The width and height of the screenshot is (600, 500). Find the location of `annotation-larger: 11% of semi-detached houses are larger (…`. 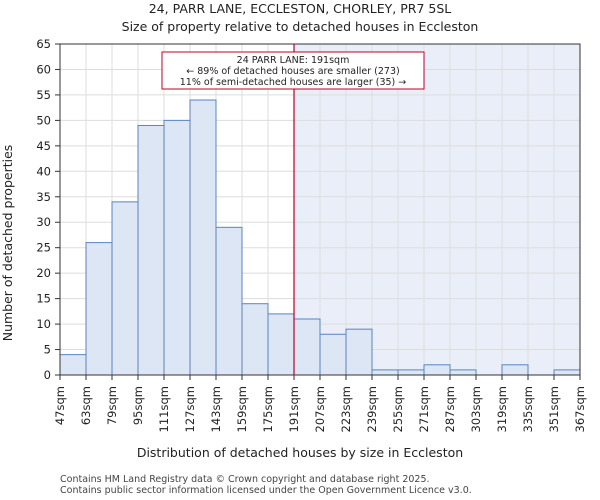

annotation-larger: 11% of semi-detached houses are larger (… is located at coordinates (293, 82).